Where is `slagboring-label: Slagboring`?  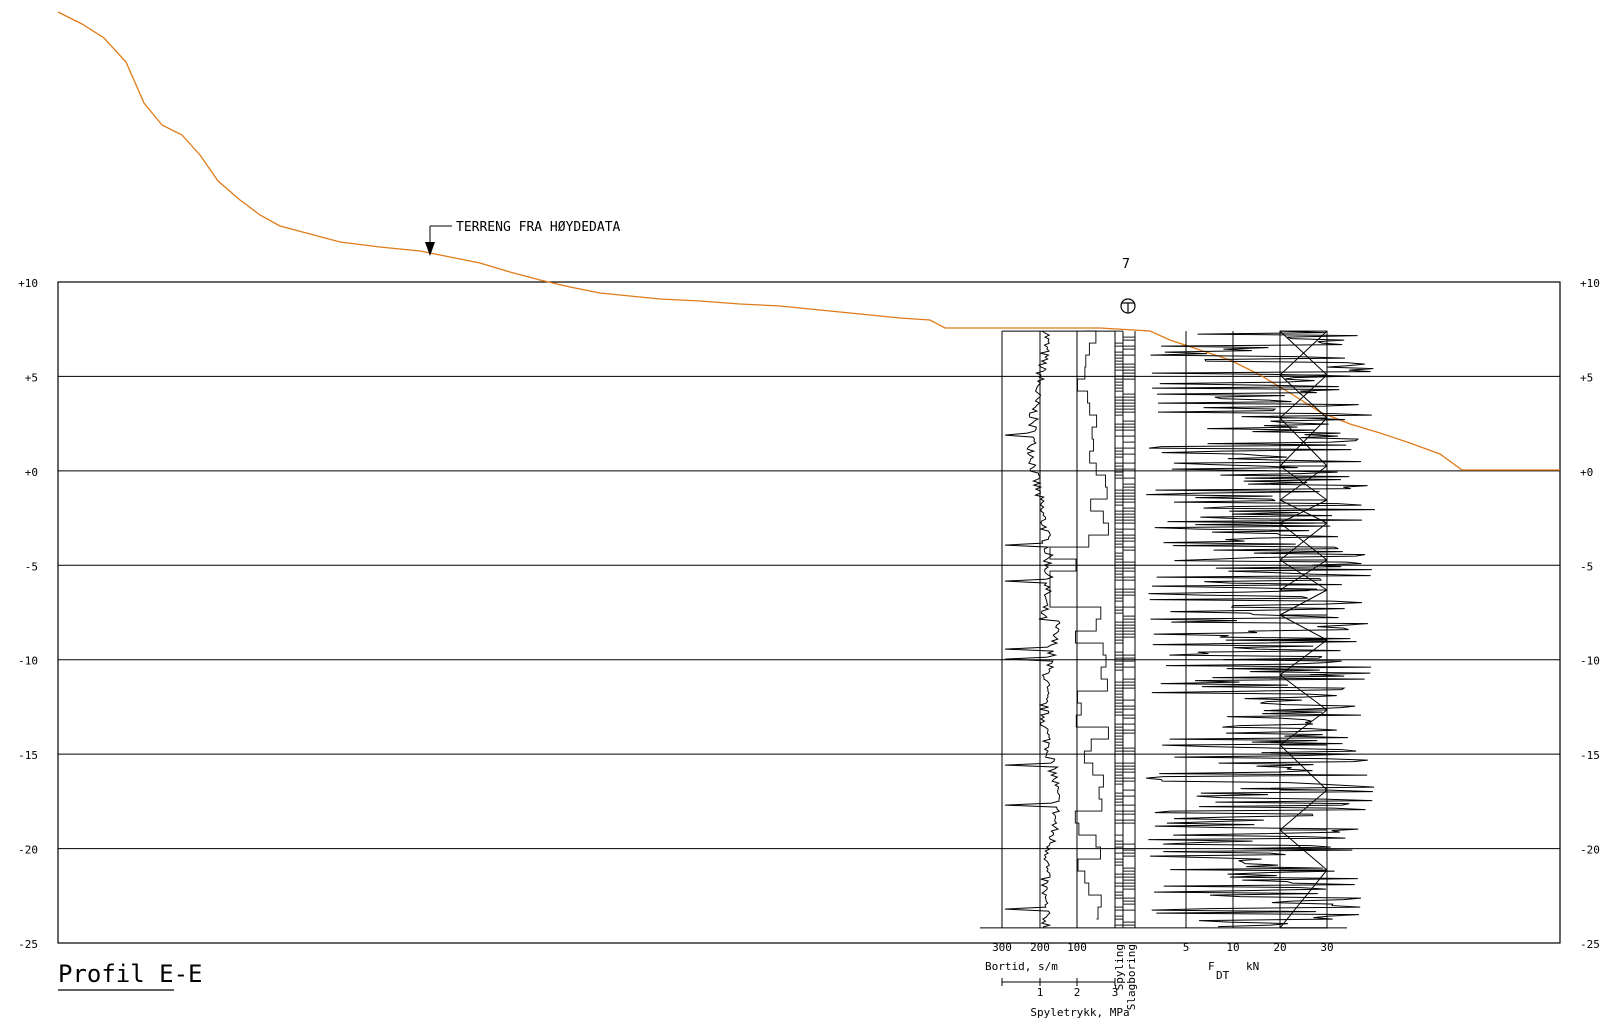 slagboring-label: Slagboring is located at coordinates (1131, 977).